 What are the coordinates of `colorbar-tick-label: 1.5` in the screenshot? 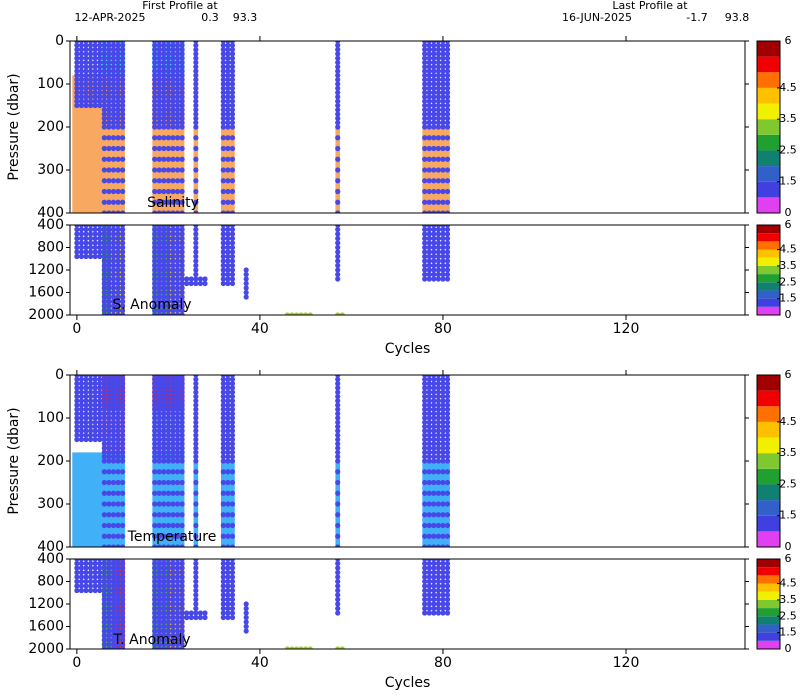 It's located at (788, 515).